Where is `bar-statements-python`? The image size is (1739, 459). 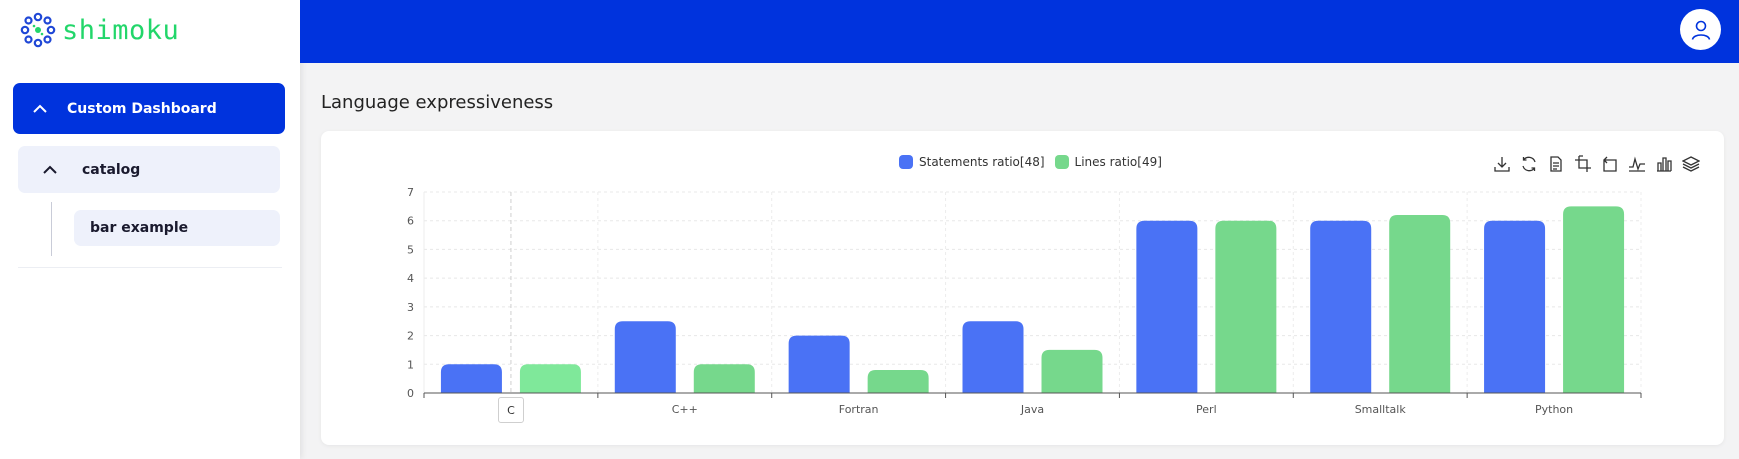 bar-statements-python is located at coordinates (1515, 306).